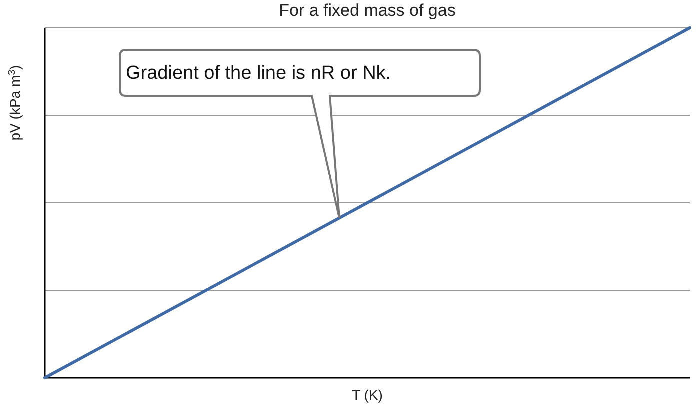  I want to click on x-axis-title: T (K), so click(367, 395).